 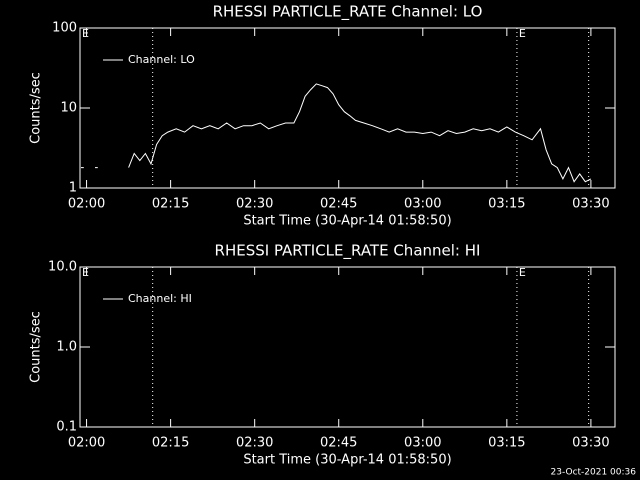 What do you see at coordinates (66, 427) in the screenshot?
I see `y-tick-label: 0.1` at bounding box center [66, 427].